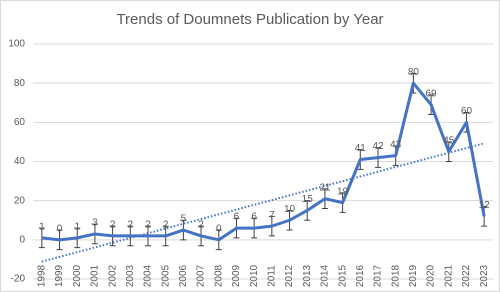  I want to click on data-label: 43, so click(396, 144).